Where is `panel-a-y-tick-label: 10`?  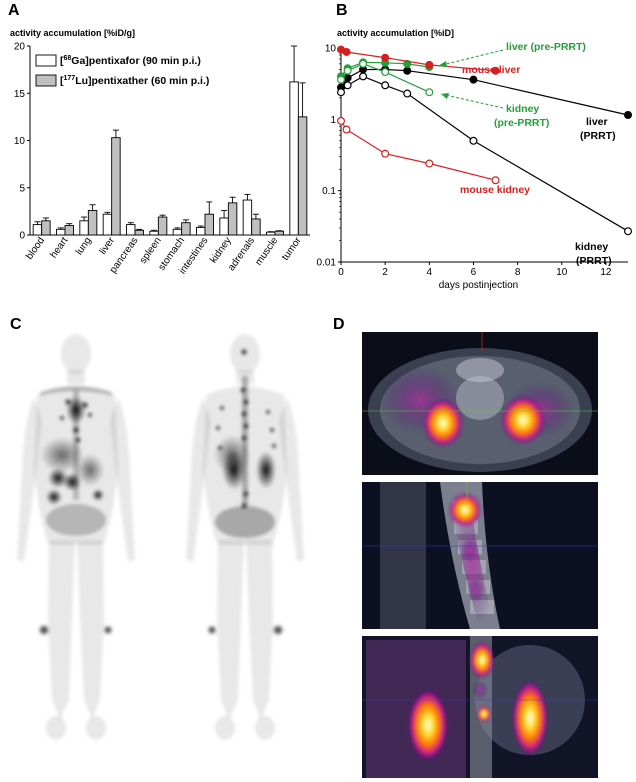
panel-a-y-tick-label: 10 is located at coordinates (20, 141).